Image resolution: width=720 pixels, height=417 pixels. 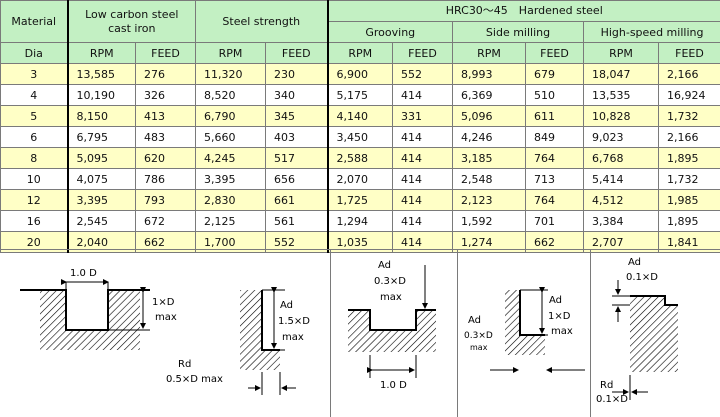 I want to click on dia-cell: 5, so click(x=34, y=116).